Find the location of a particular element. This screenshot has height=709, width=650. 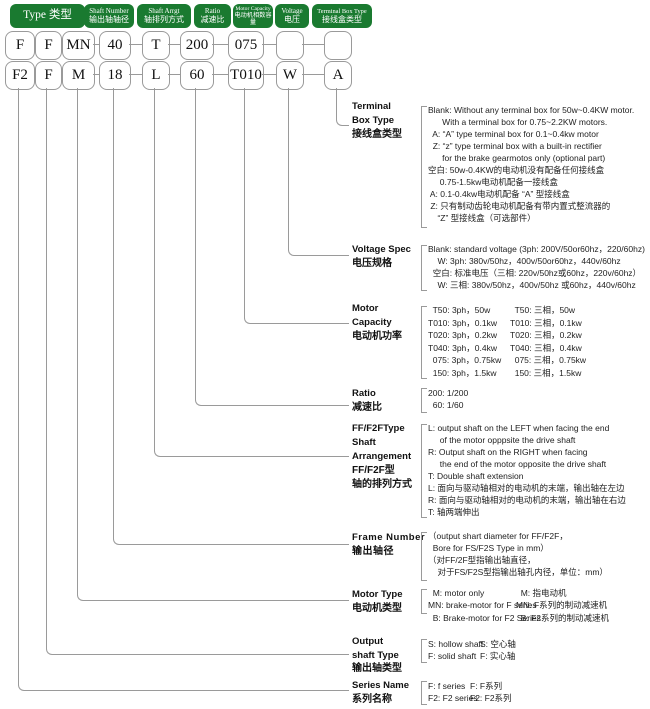

output-shaft-en: S: hollow shaft is located at coordinates (456, 644).